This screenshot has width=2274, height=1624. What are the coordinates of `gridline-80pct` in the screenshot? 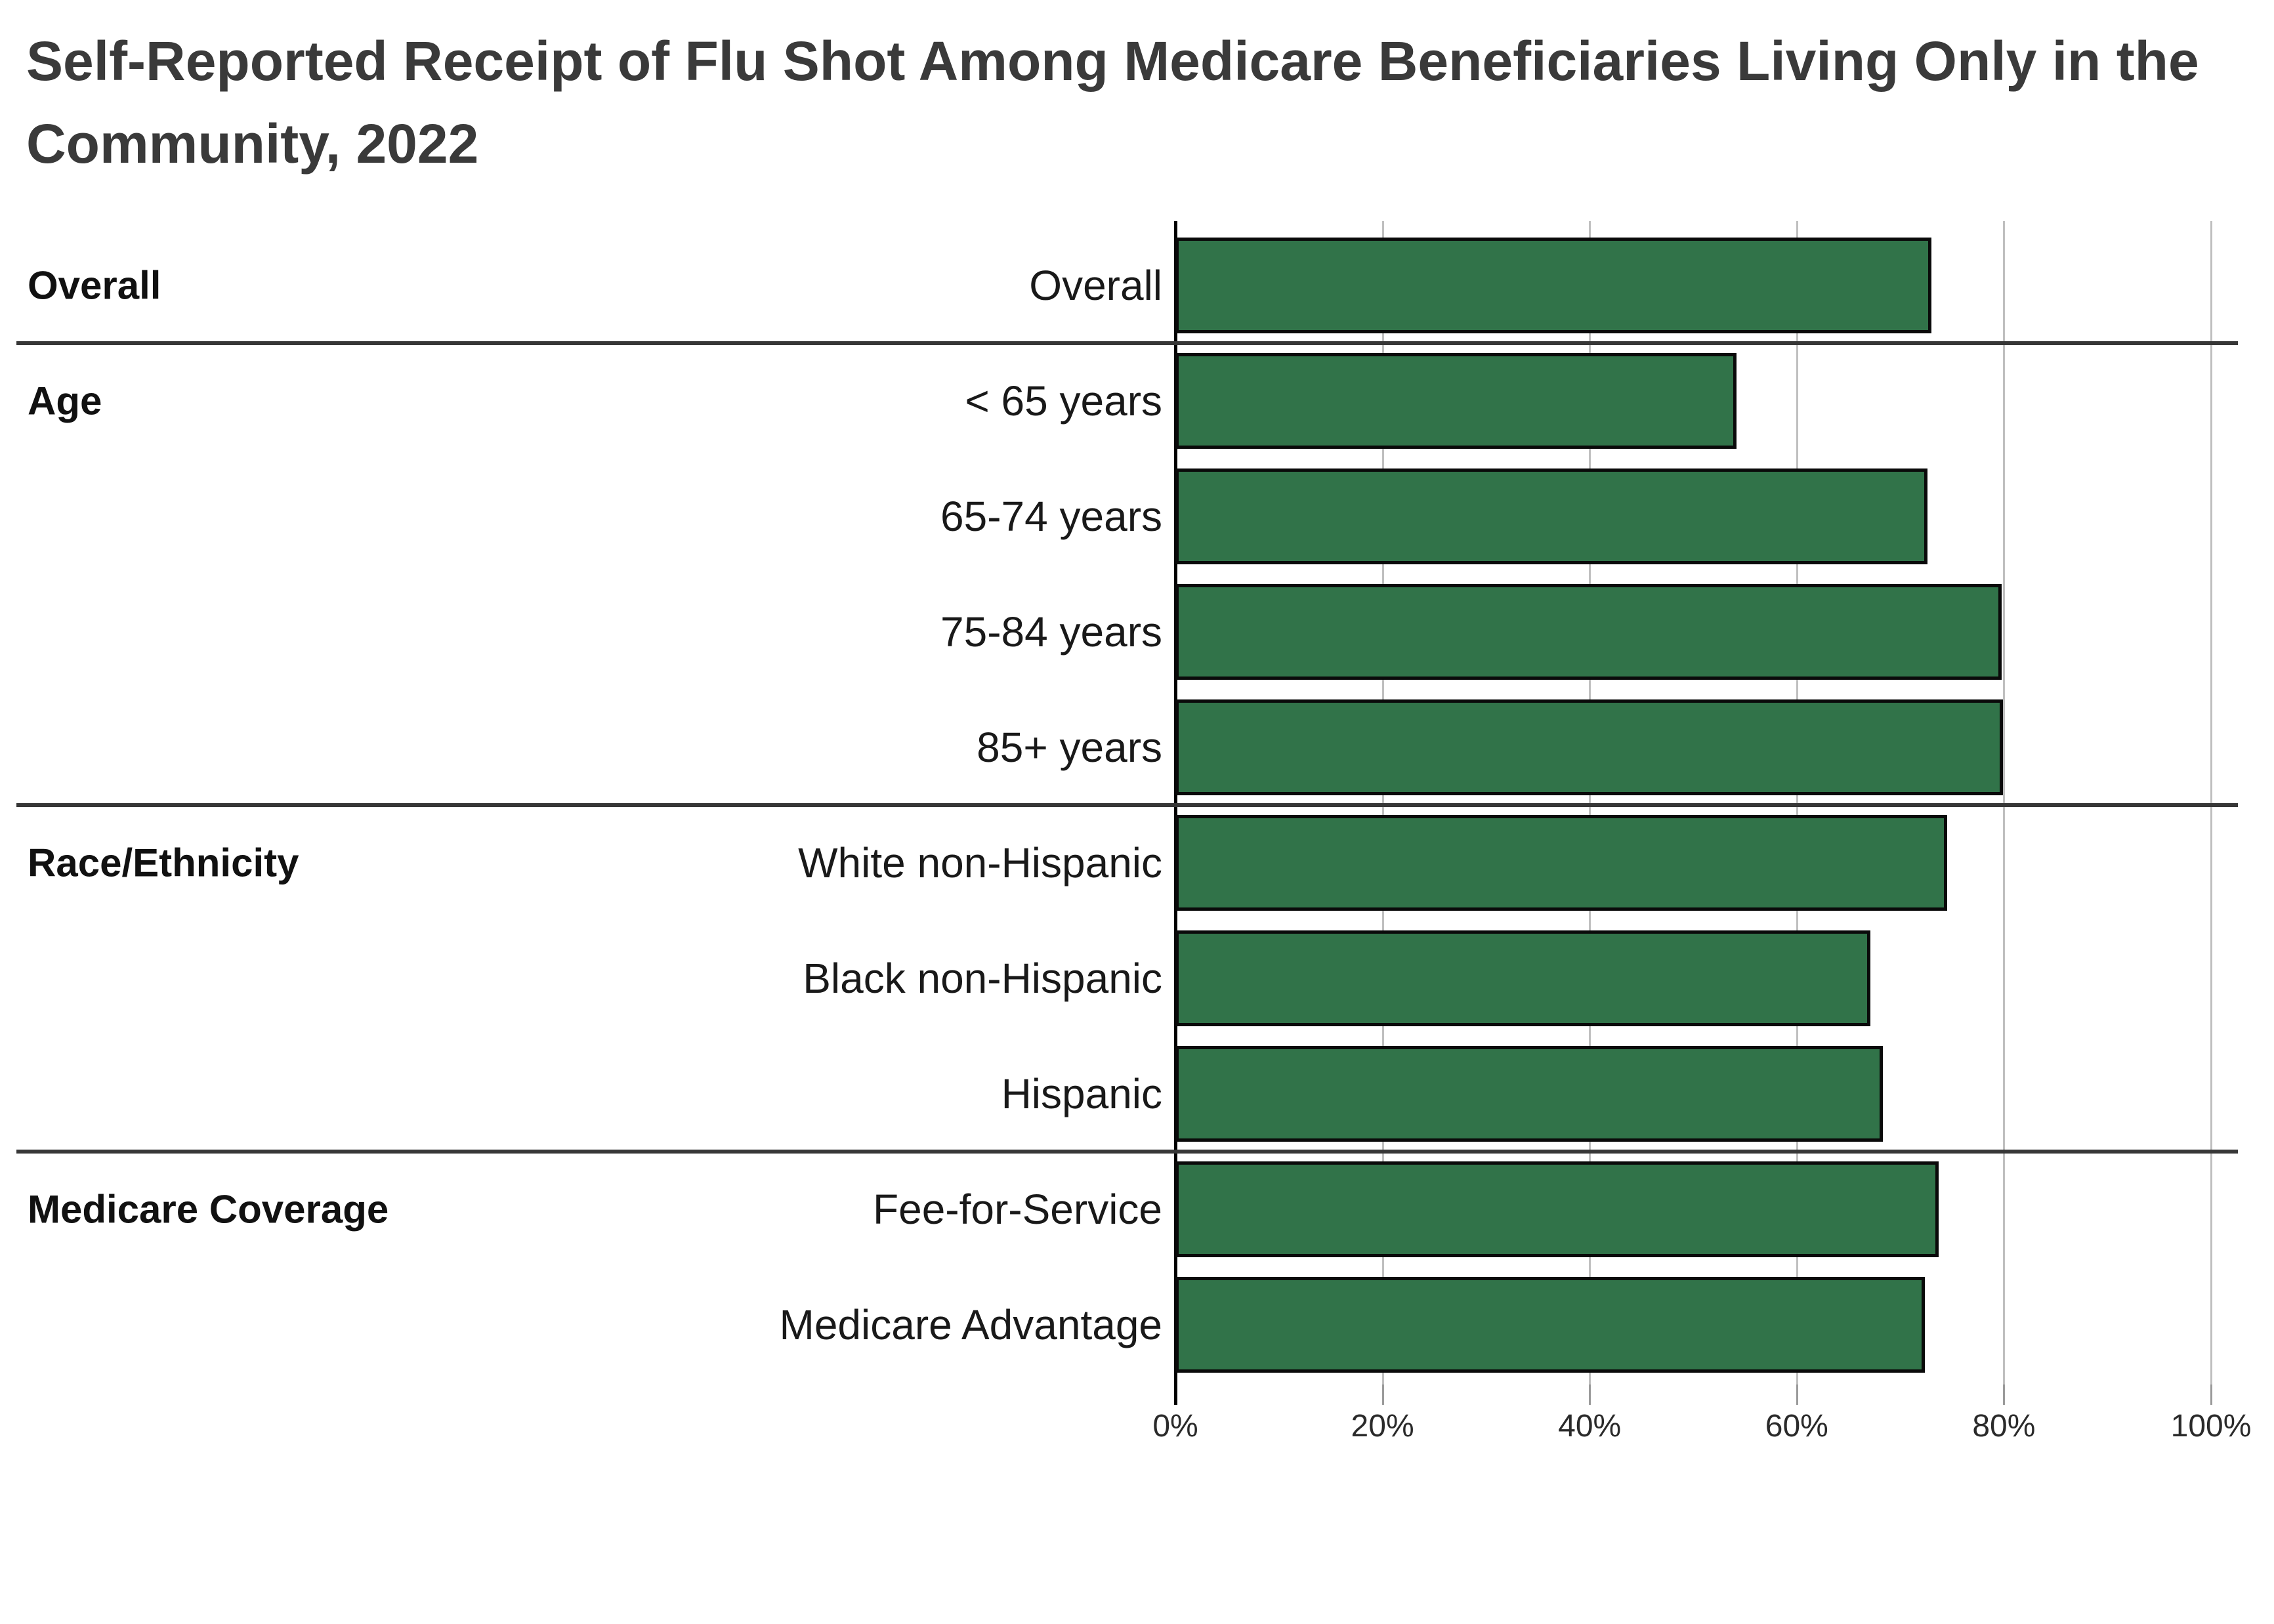 It's located at (2004, 803).